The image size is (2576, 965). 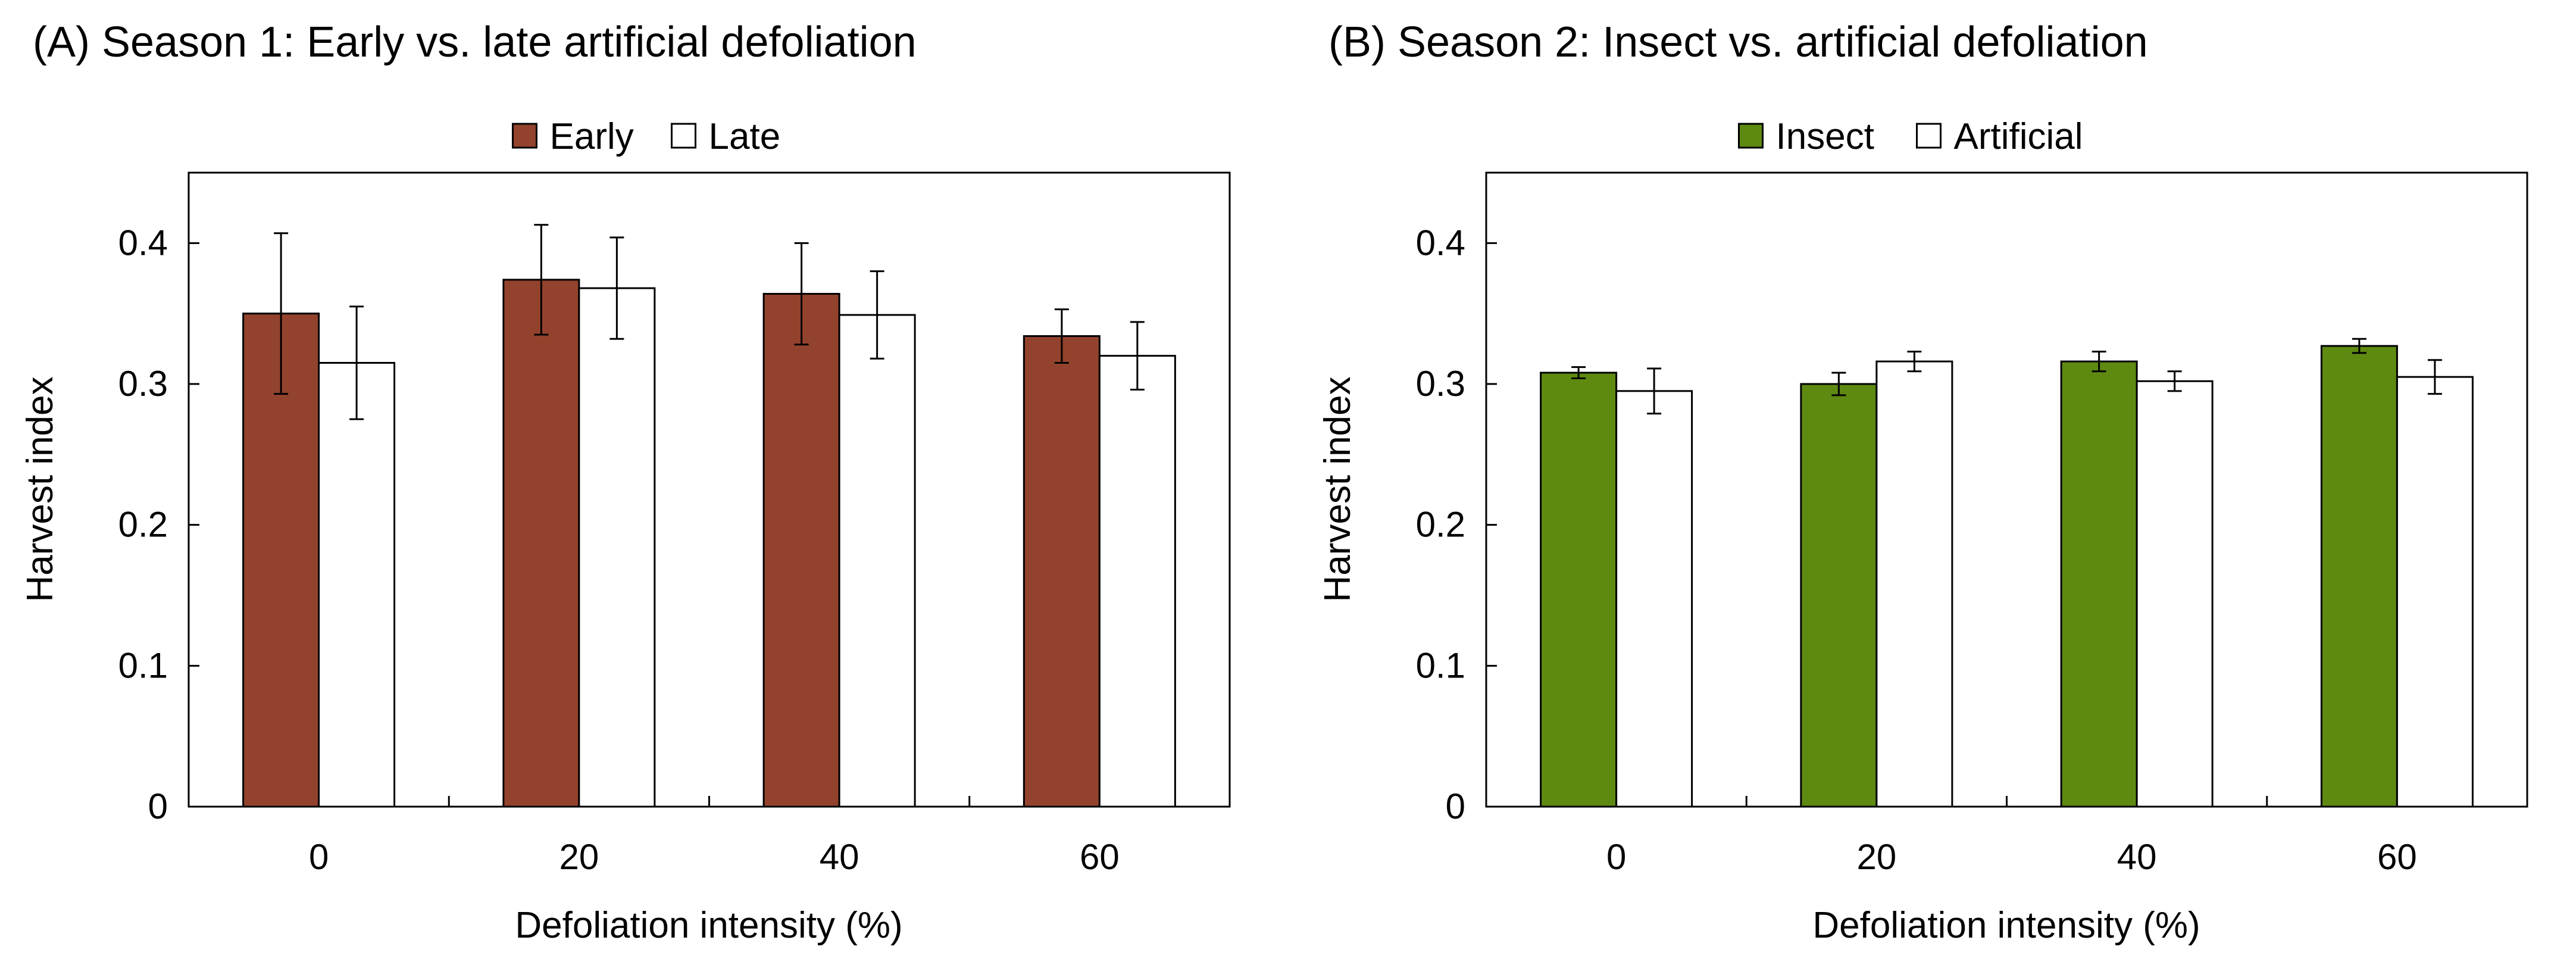 I want to click on chart-b-legend-swatch-artificial, so click(x=1929, y=136).